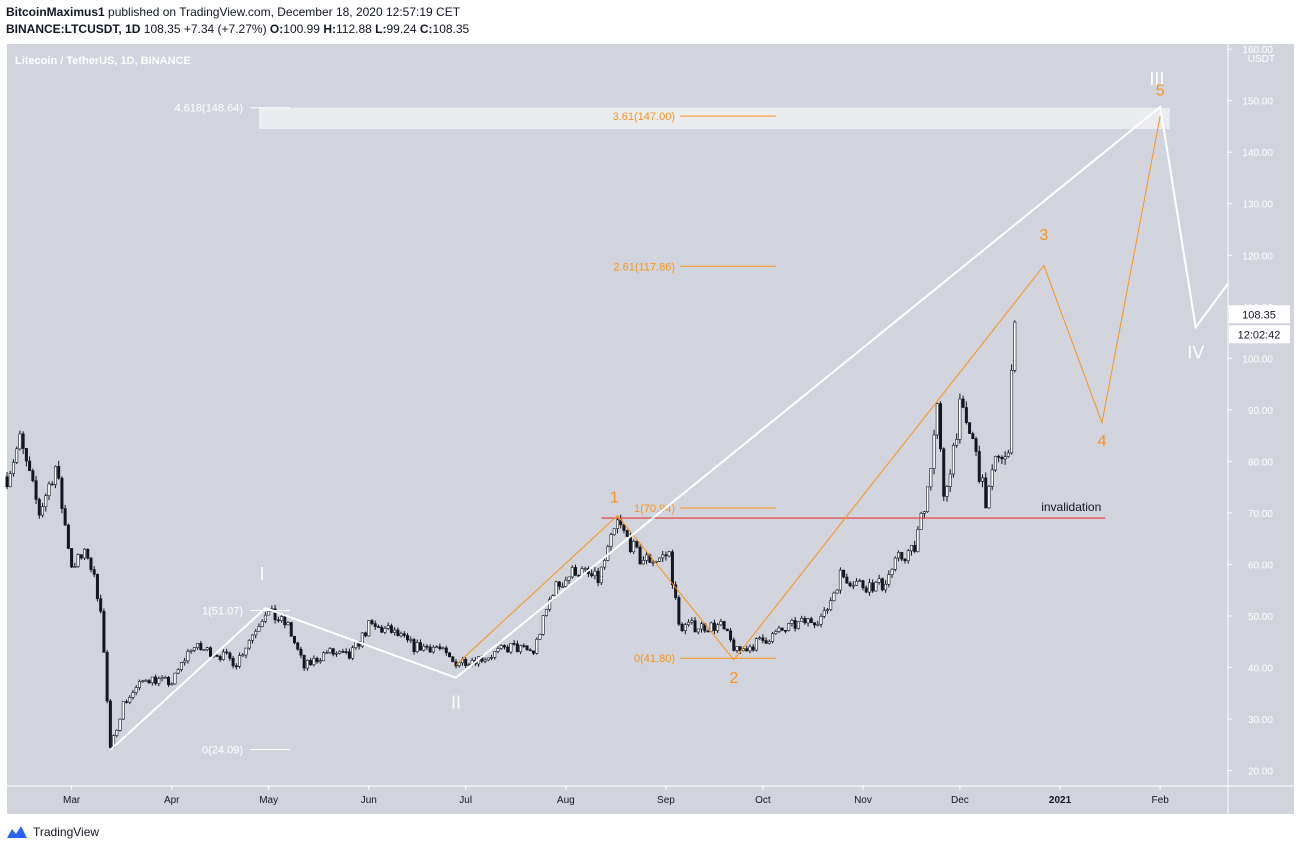 The width and height of the screenshot is (1300, 852). I want to click on fib-level-label-orange: 0(41.80), so click(654, 659).